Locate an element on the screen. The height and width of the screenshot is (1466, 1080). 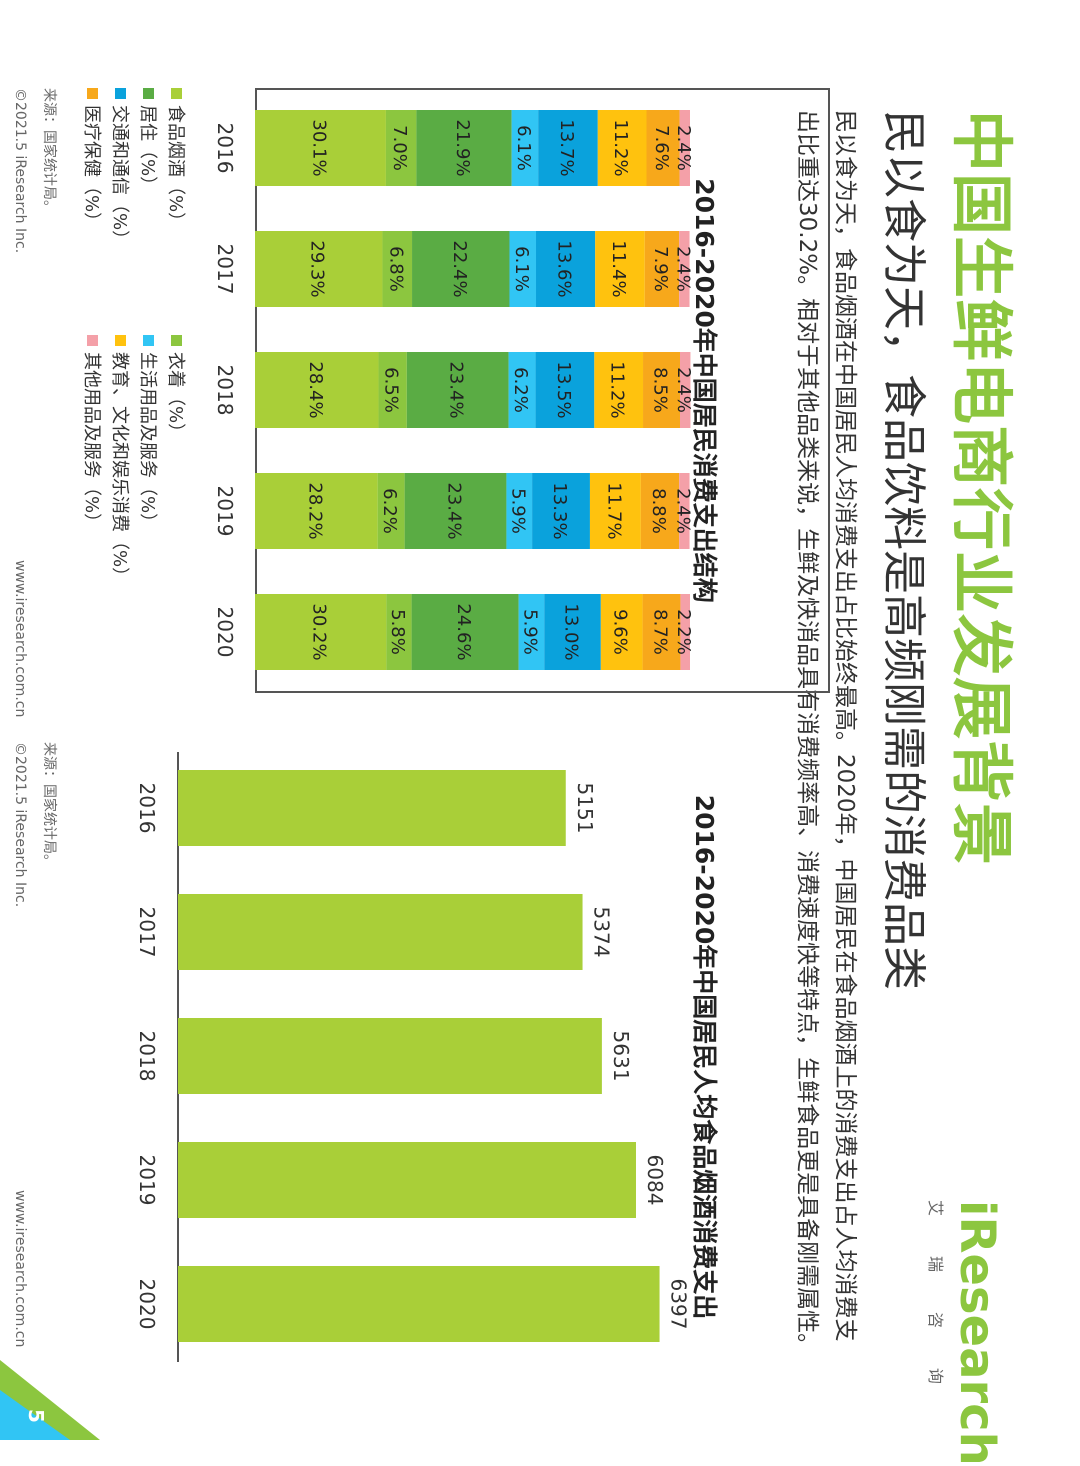
segment-label: 22.4% is located at coordinates (459, 268).